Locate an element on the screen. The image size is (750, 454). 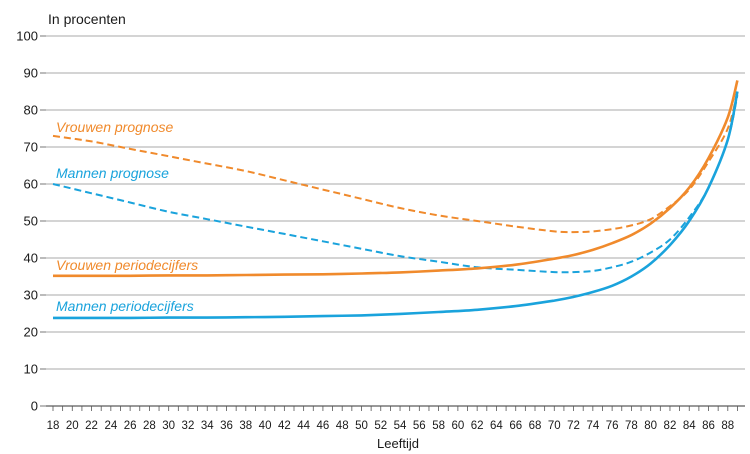
x-tick-label: 38 is located at coordinates (245, 426).